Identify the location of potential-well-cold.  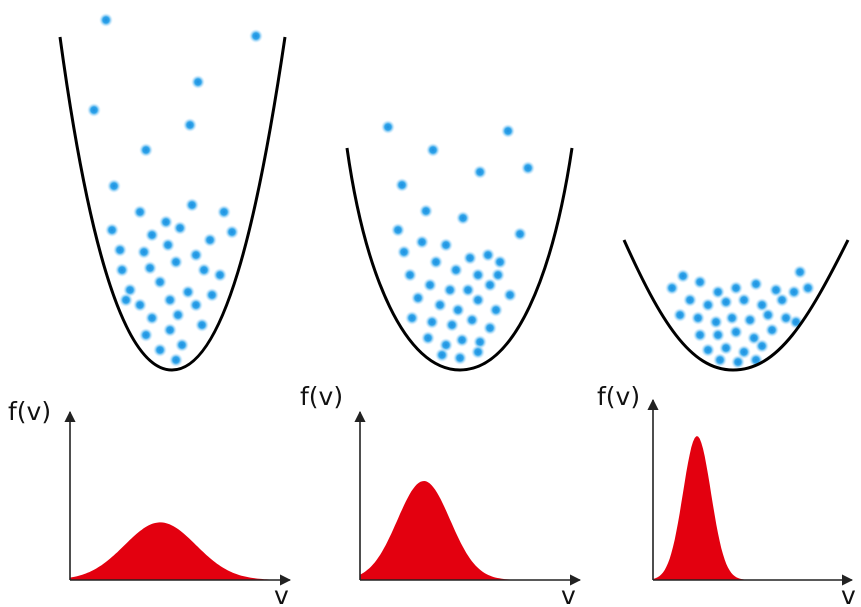
(736, 305).